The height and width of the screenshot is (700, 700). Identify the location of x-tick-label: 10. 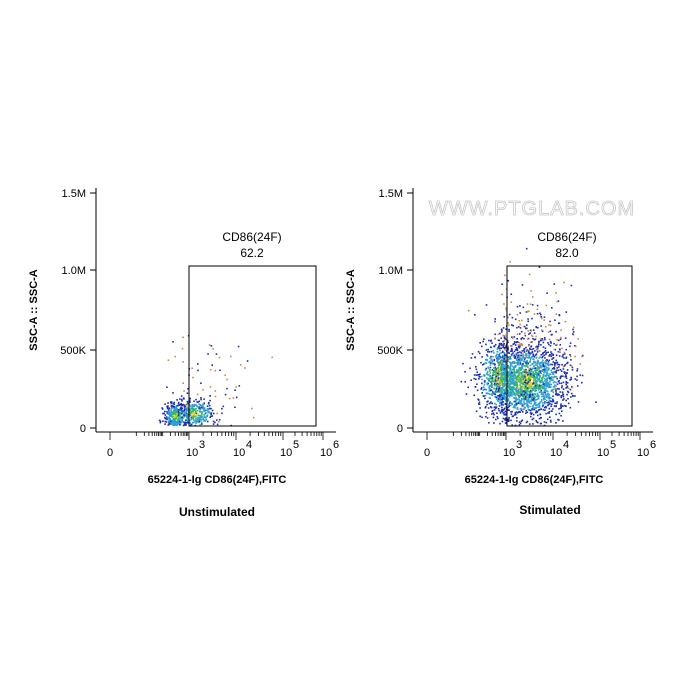
(643, 453).